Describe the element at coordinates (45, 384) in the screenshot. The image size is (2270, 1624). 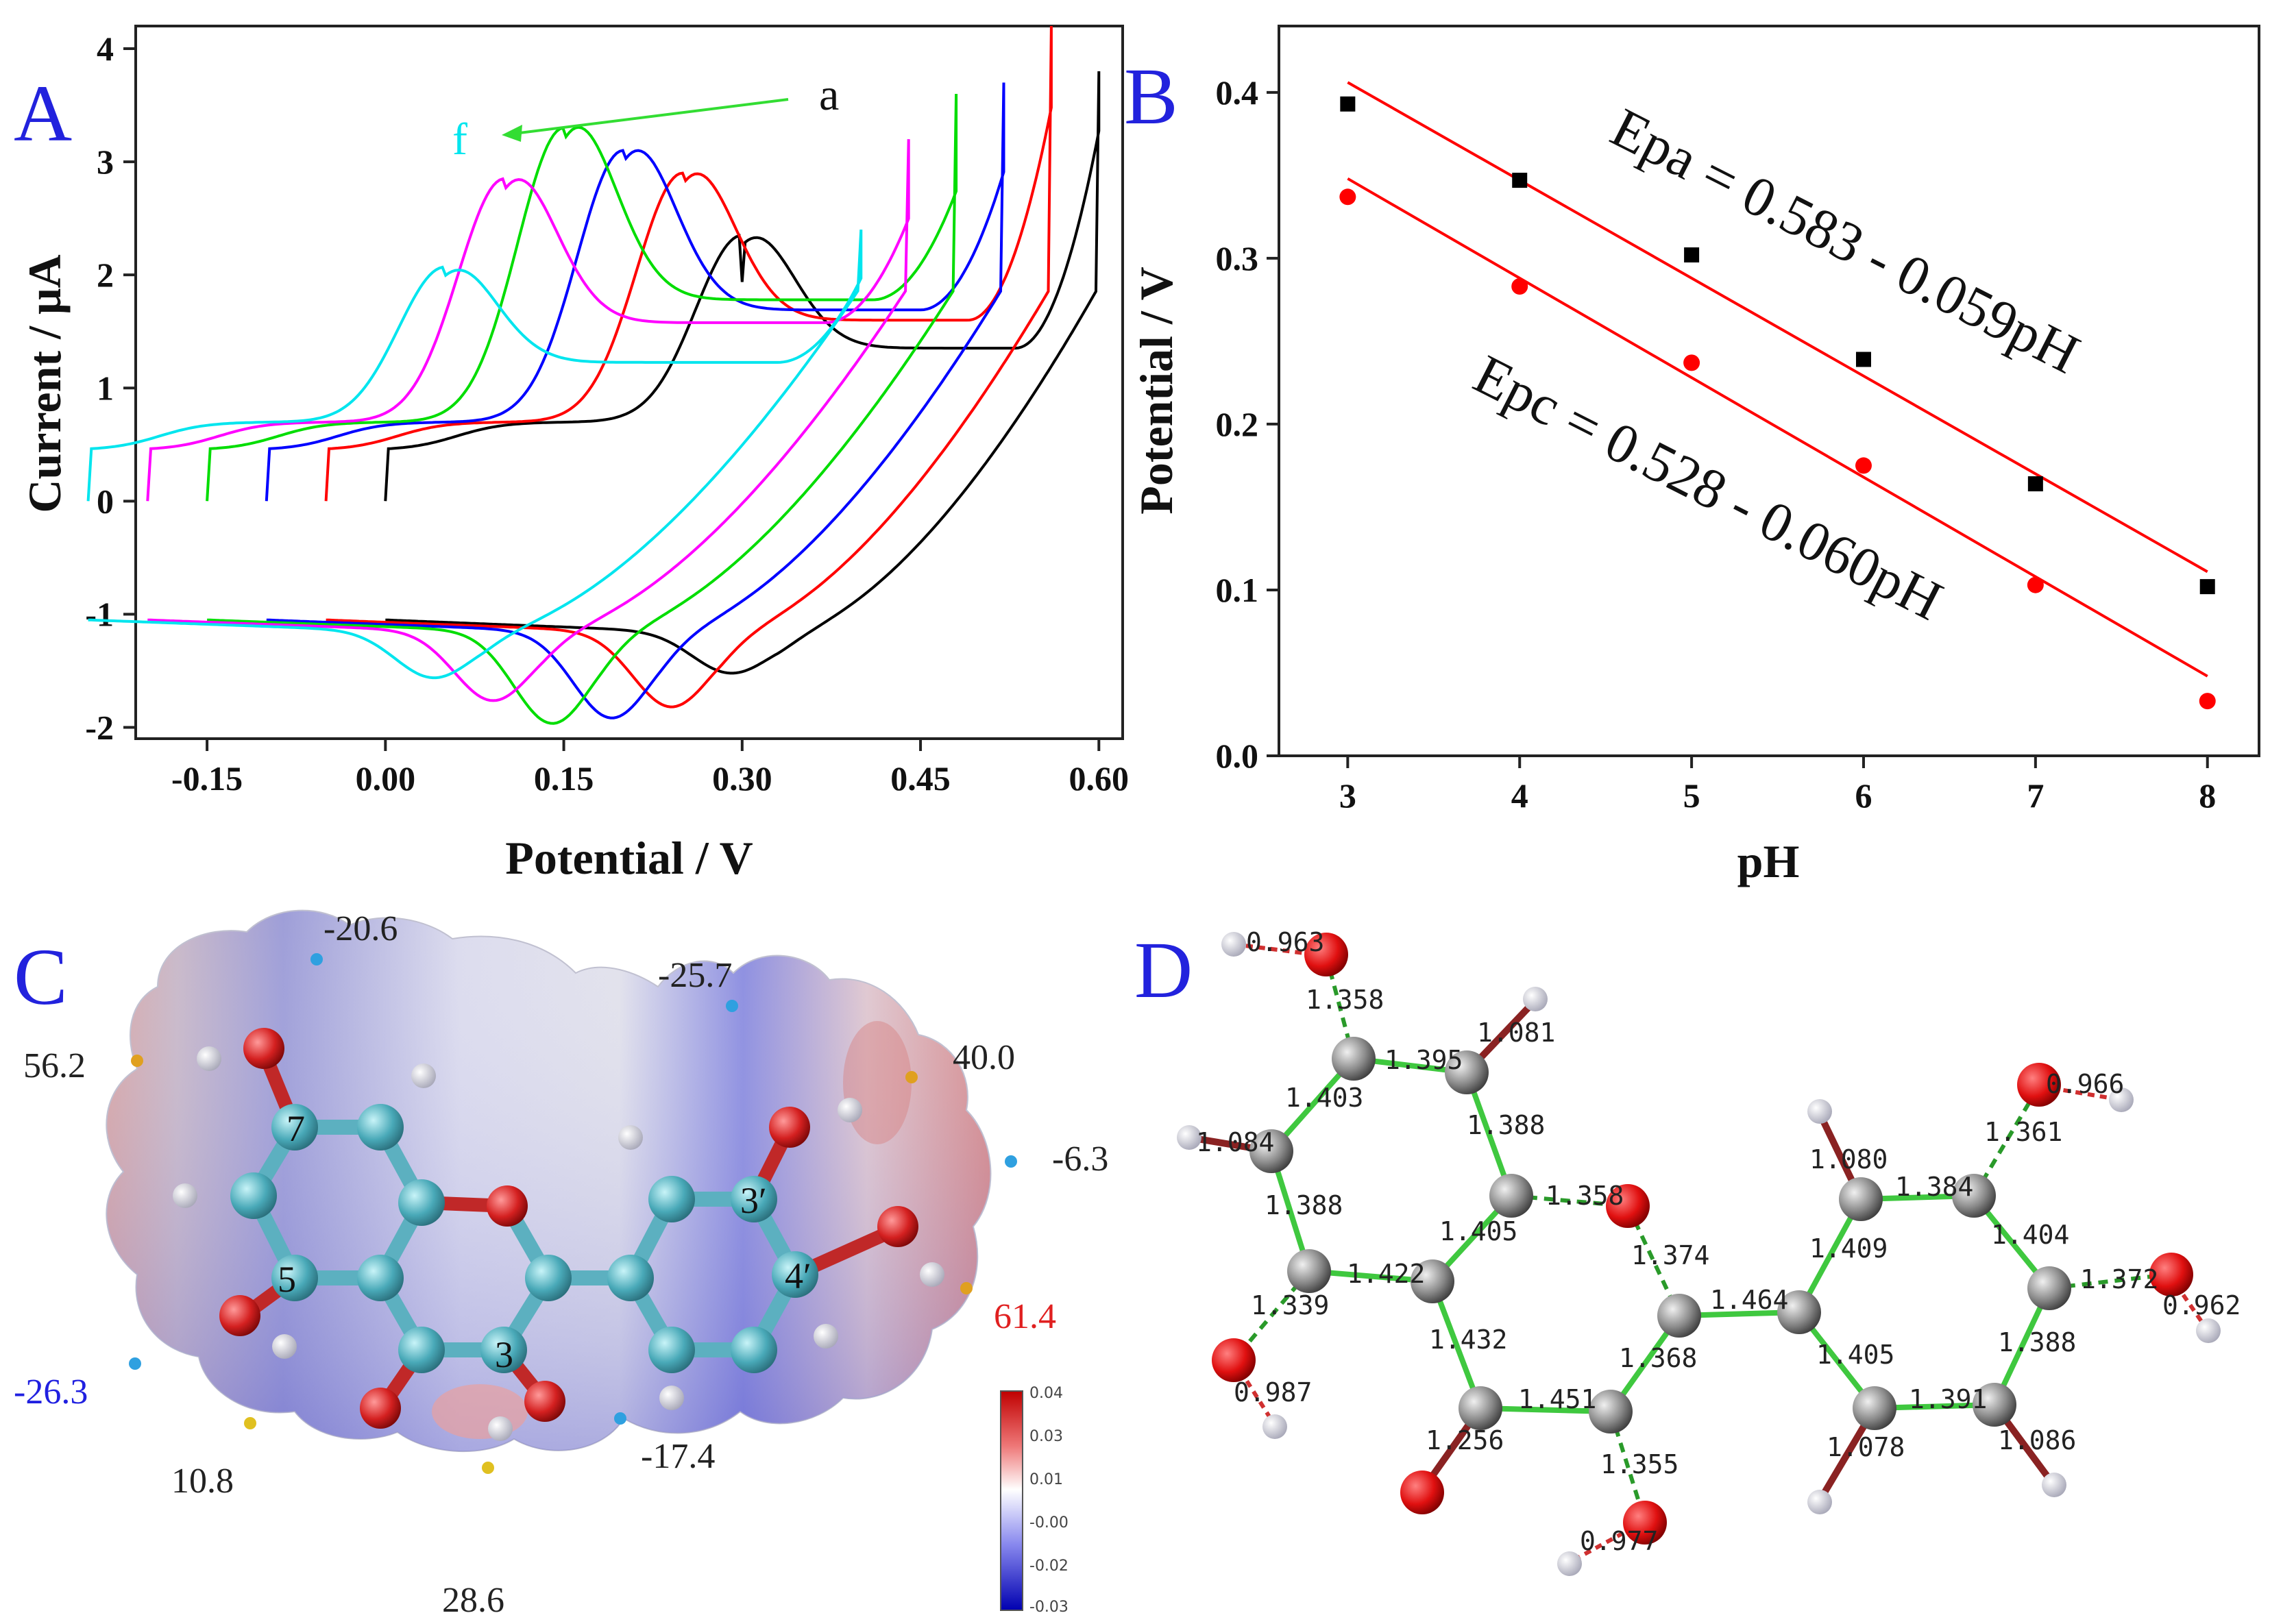
I see `panel-a-ylabel: Current / μA` at that location.